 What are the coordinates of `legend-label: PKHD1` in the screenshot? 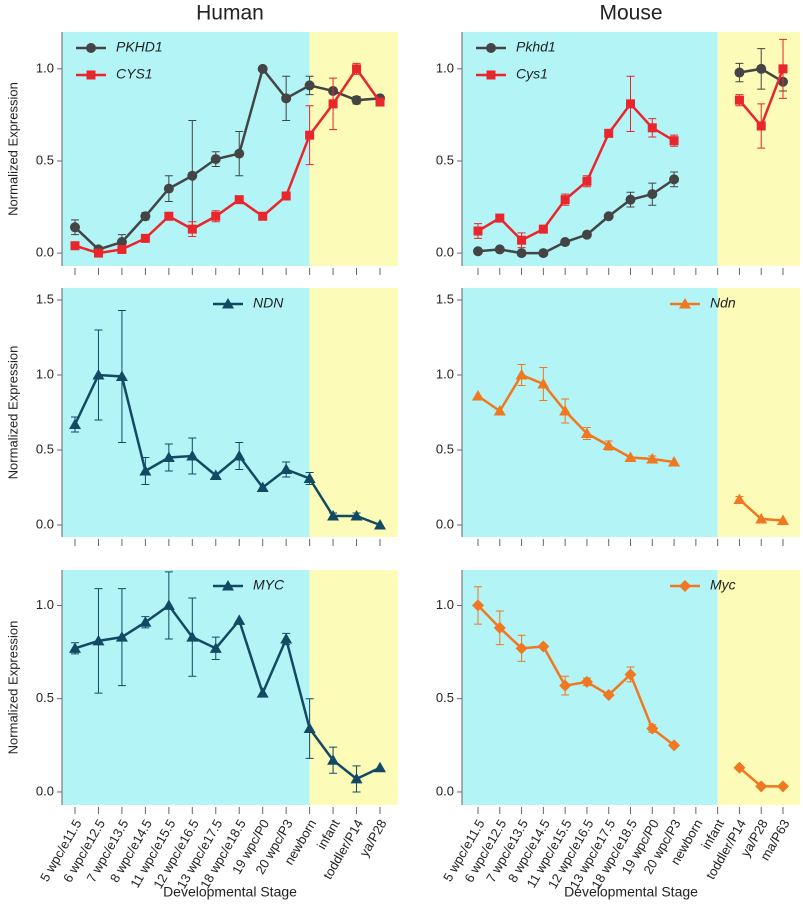 It's located at (139, 47).